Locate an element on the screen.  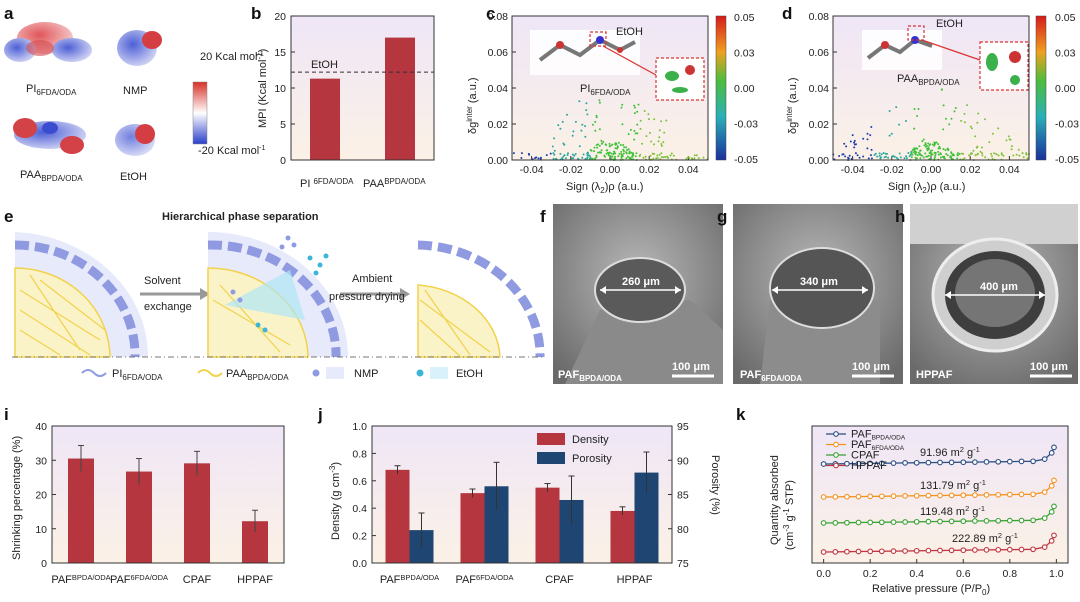
arrow-ambient-drying is located at coordinates (375, 294).